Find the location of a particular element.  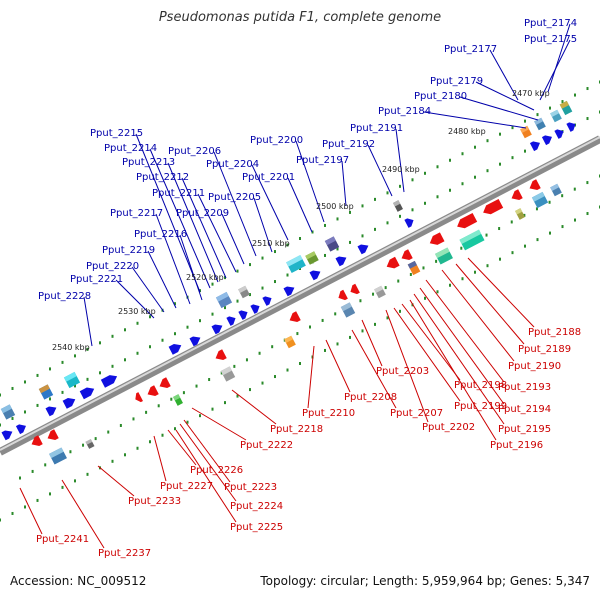

reverse-gene-label: Pput_2222 is located at coordinates (266, 445).